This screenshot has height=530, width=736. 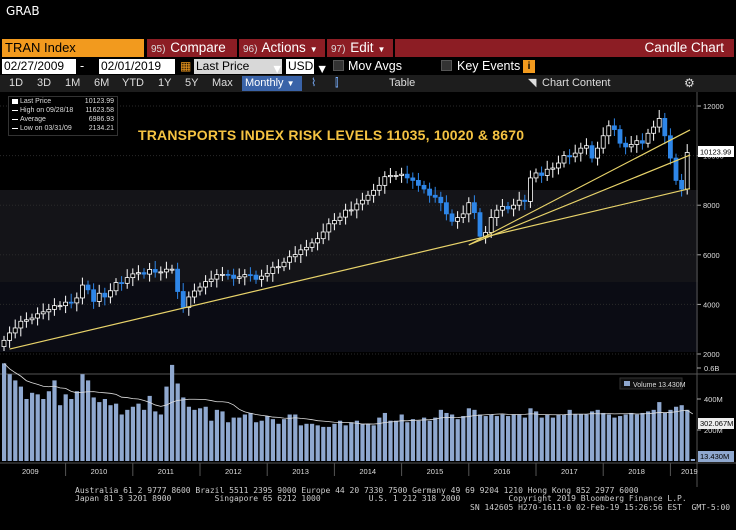 I want to click on period-max: Max, so click(x=222, y=83).